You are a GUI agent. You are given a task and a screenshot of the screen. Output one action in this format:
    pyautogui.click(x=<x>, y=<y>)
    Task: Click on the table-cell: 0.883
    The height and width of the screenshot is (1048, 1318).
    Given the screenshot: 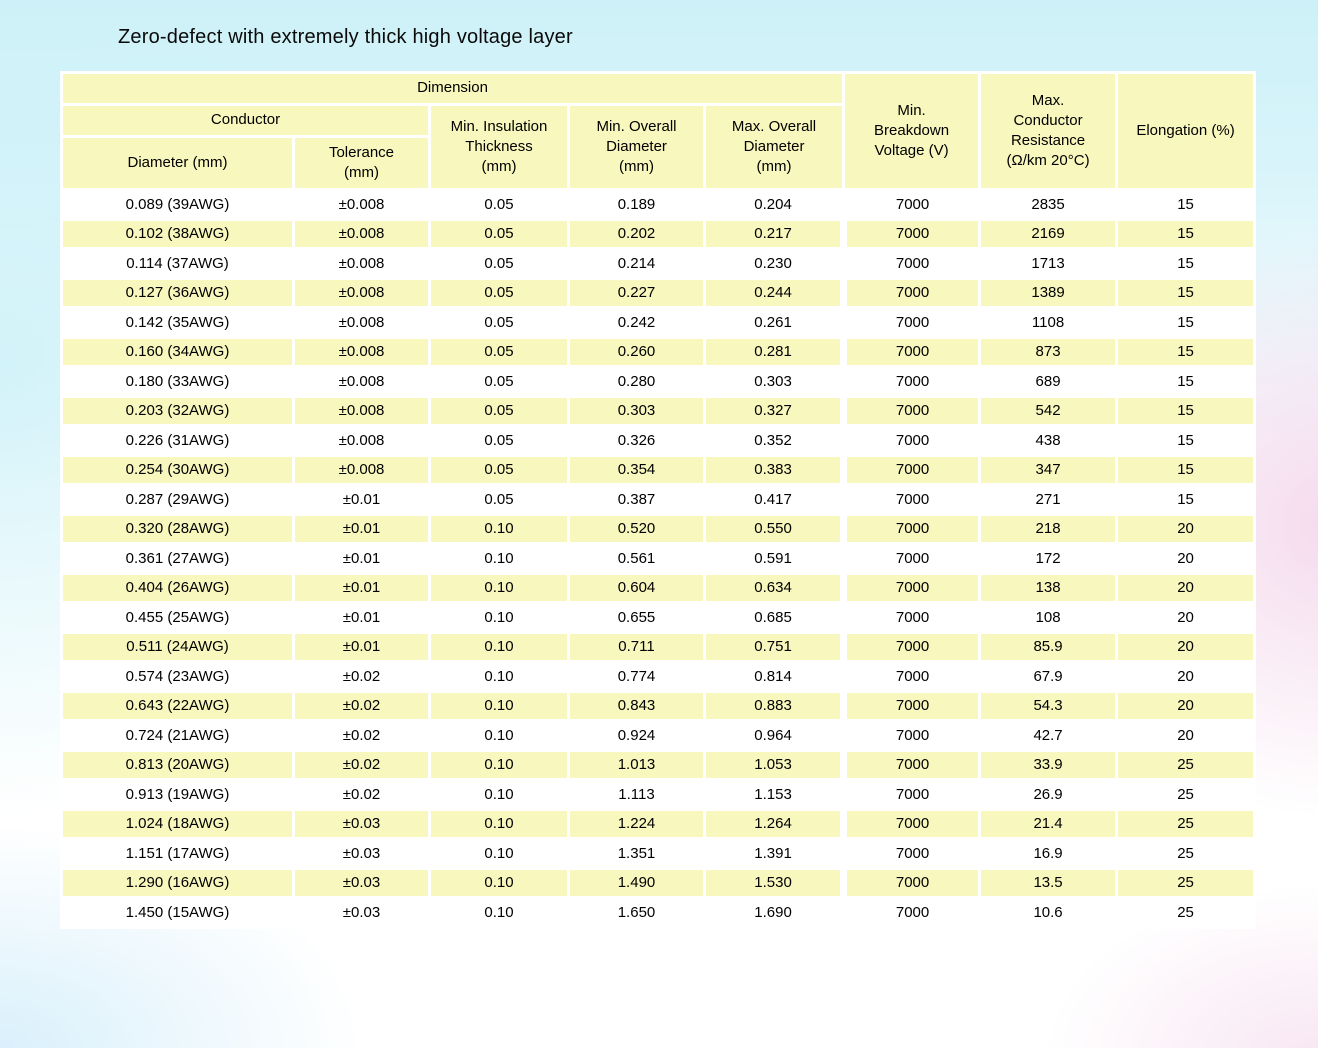 What is the action you would take?
    pyautogui.click(x=774, y=705)
    